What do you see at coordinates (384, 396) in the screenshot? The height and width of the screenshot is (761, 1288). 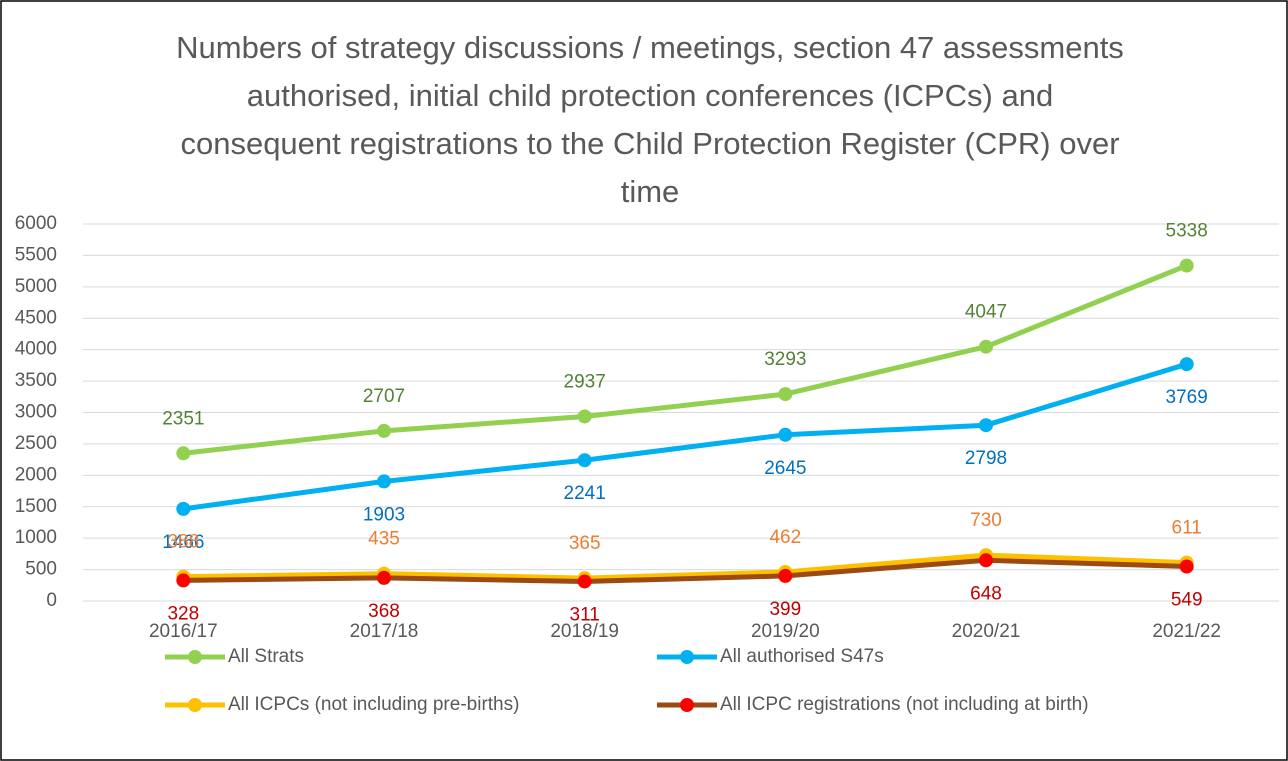 I see `data-label: 2707` at bounding box center [384, 396].